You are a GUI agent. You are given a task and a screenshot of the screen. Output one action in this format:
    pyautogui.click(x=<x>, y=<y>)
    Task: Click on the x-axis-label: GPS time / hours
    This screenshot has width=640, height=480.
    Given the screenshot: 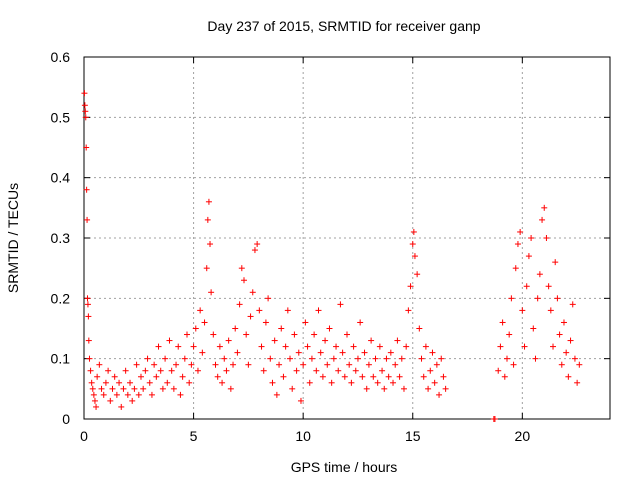 What is the action you would take?
    pyautogui.click(x=344, y=467)
    